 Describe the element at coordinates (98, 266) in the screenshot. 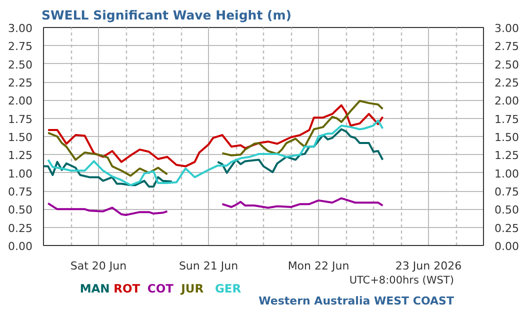

I see `x-tick-label: Sat 20 Jun` at that location.